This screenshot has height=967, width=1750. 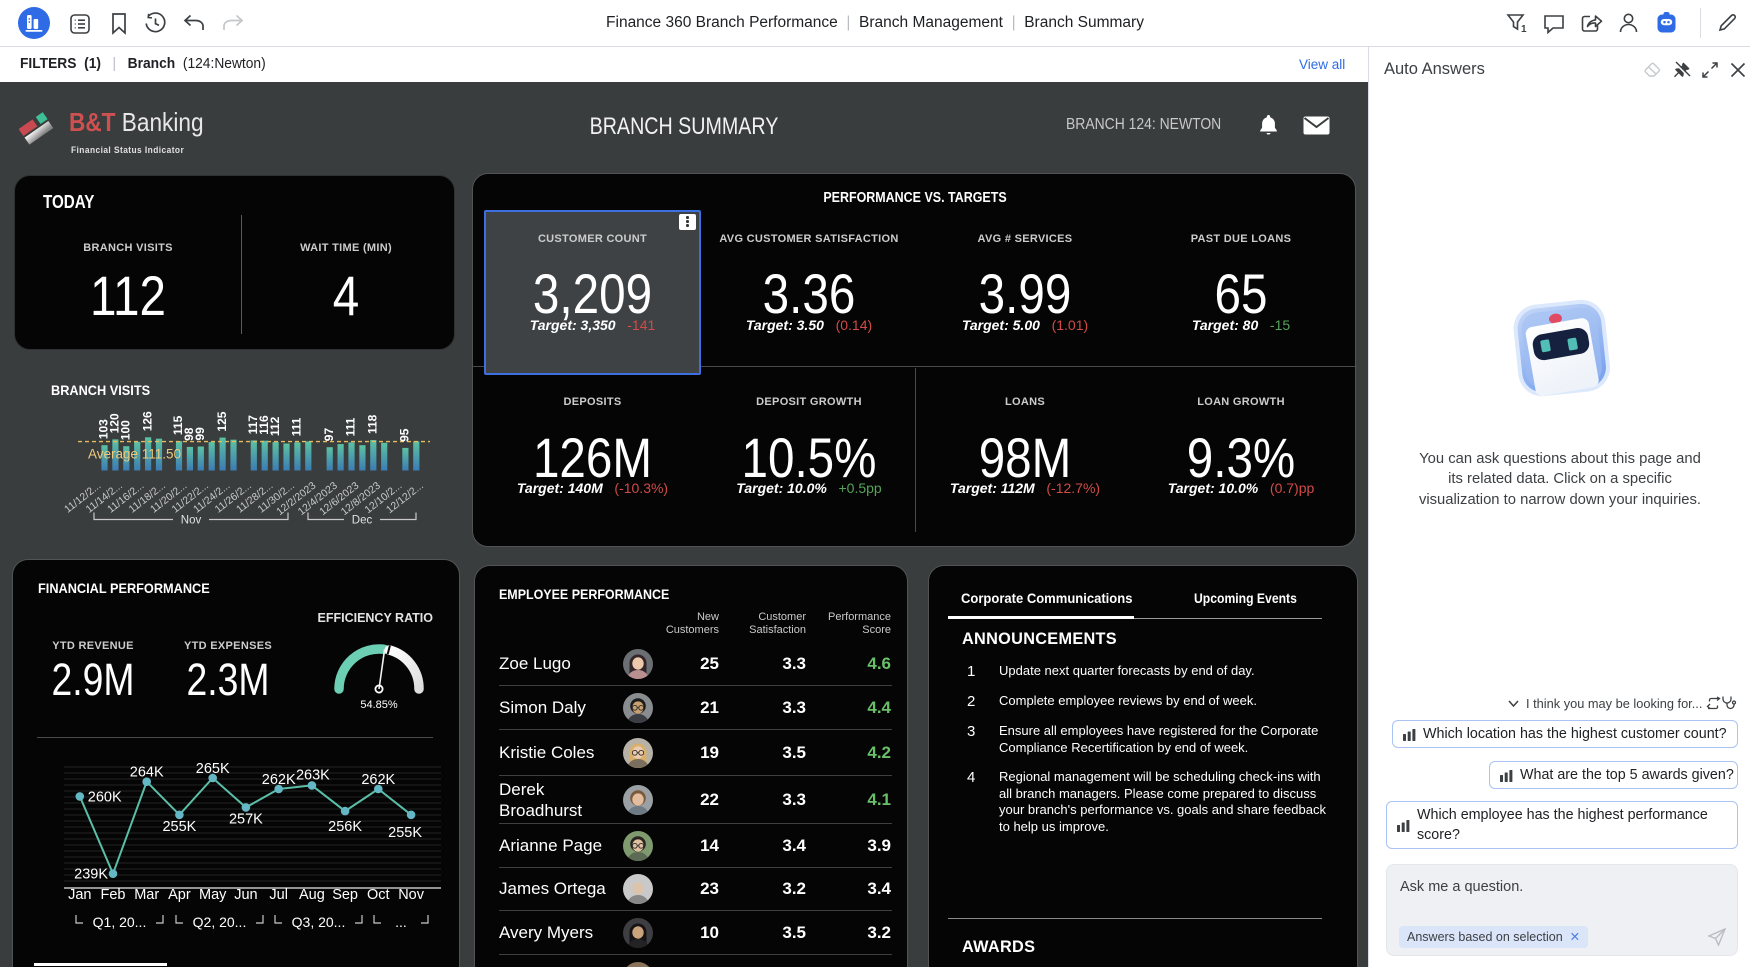 What do you see at coordinates (189, 434) in the screenshot?
I see `svg-text: 98` at bounding box center [189, 434].